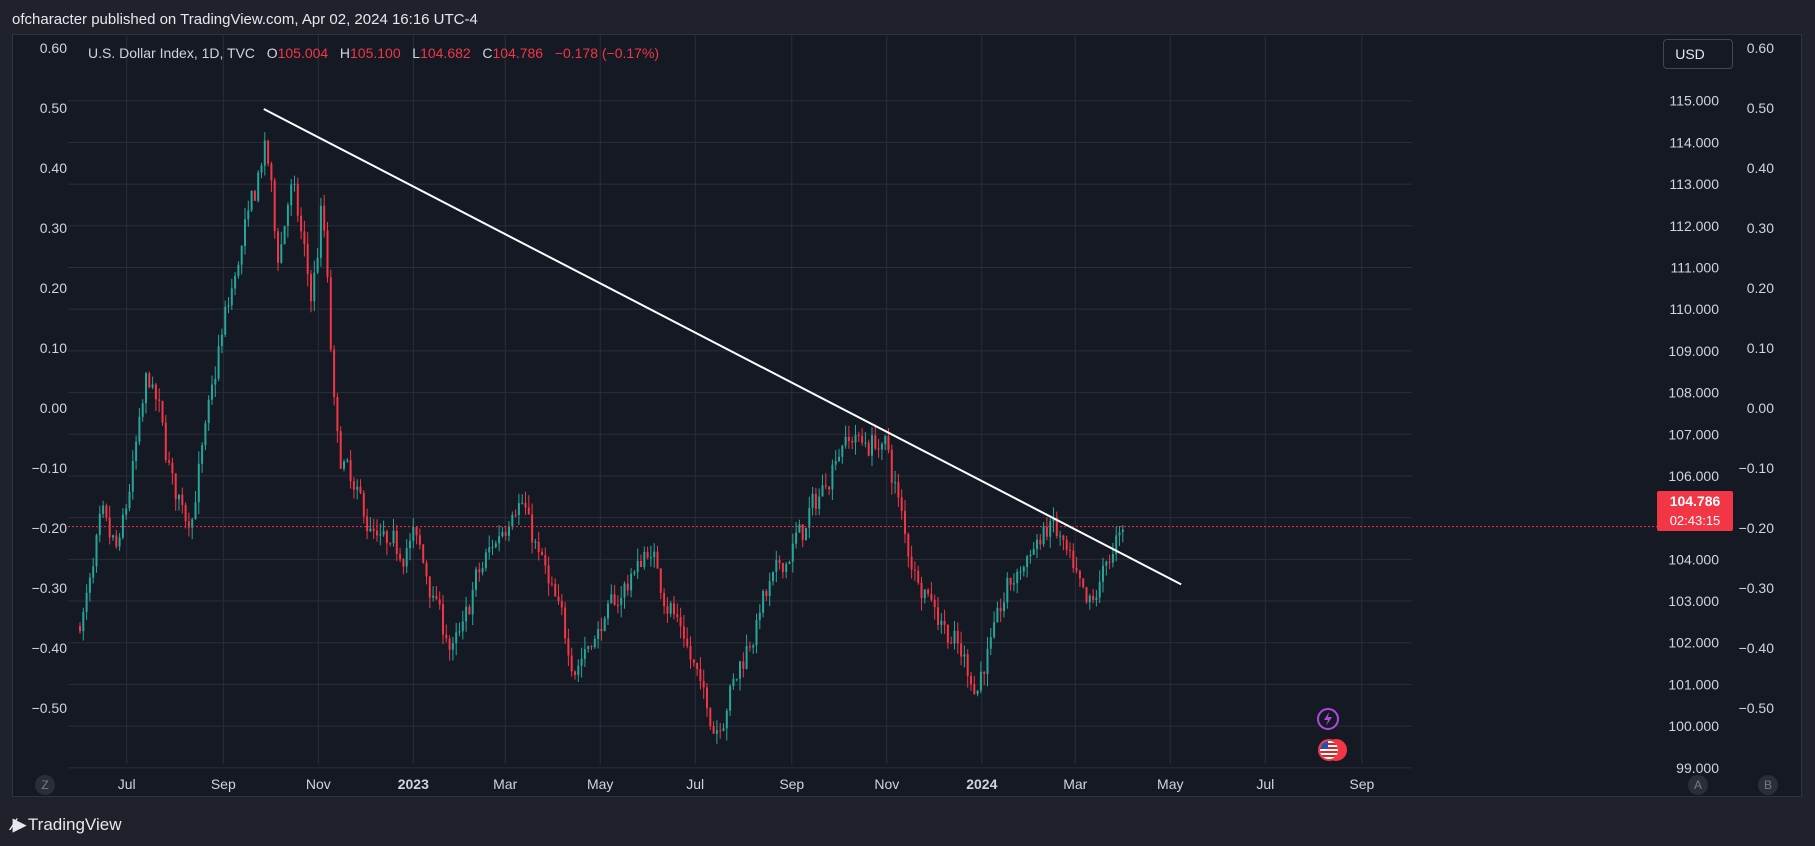 The height and width of the screenshot is (846, 1815). Describe the element at coordinates (1329, 750) in the screenshot. I see `us-flag-event-icon` at that location.